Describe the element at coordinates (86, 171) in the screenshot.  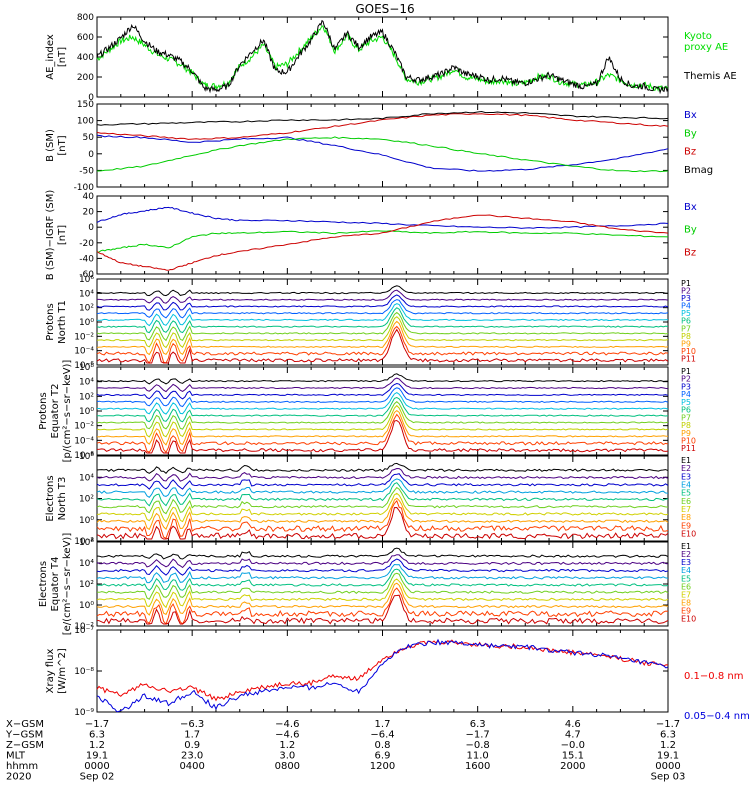
I see `y-tick-label: -50` at that location.